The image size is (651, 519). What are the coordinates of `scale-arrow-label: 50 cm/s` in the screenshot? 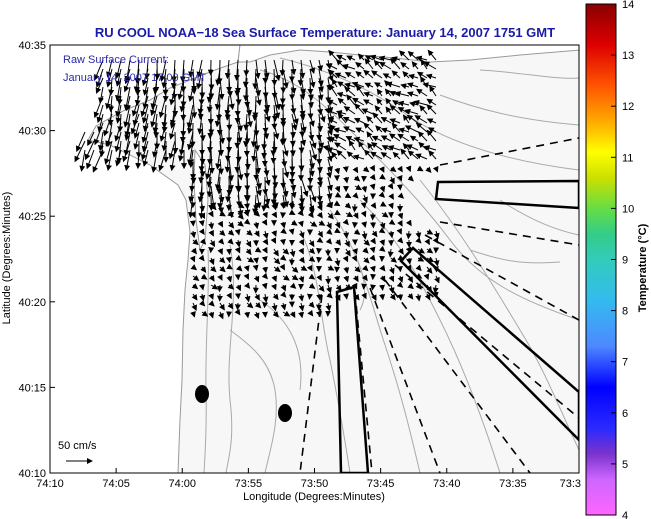 It's located at (77, 446).